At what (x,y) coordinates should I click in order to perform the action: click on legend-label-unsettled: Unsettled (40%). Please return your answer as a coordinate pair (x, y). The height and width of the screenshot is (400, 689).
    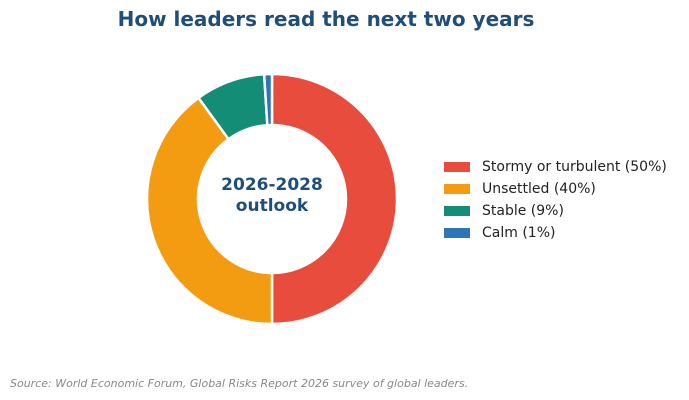
    Looking at the image, I should click on (539, 189).